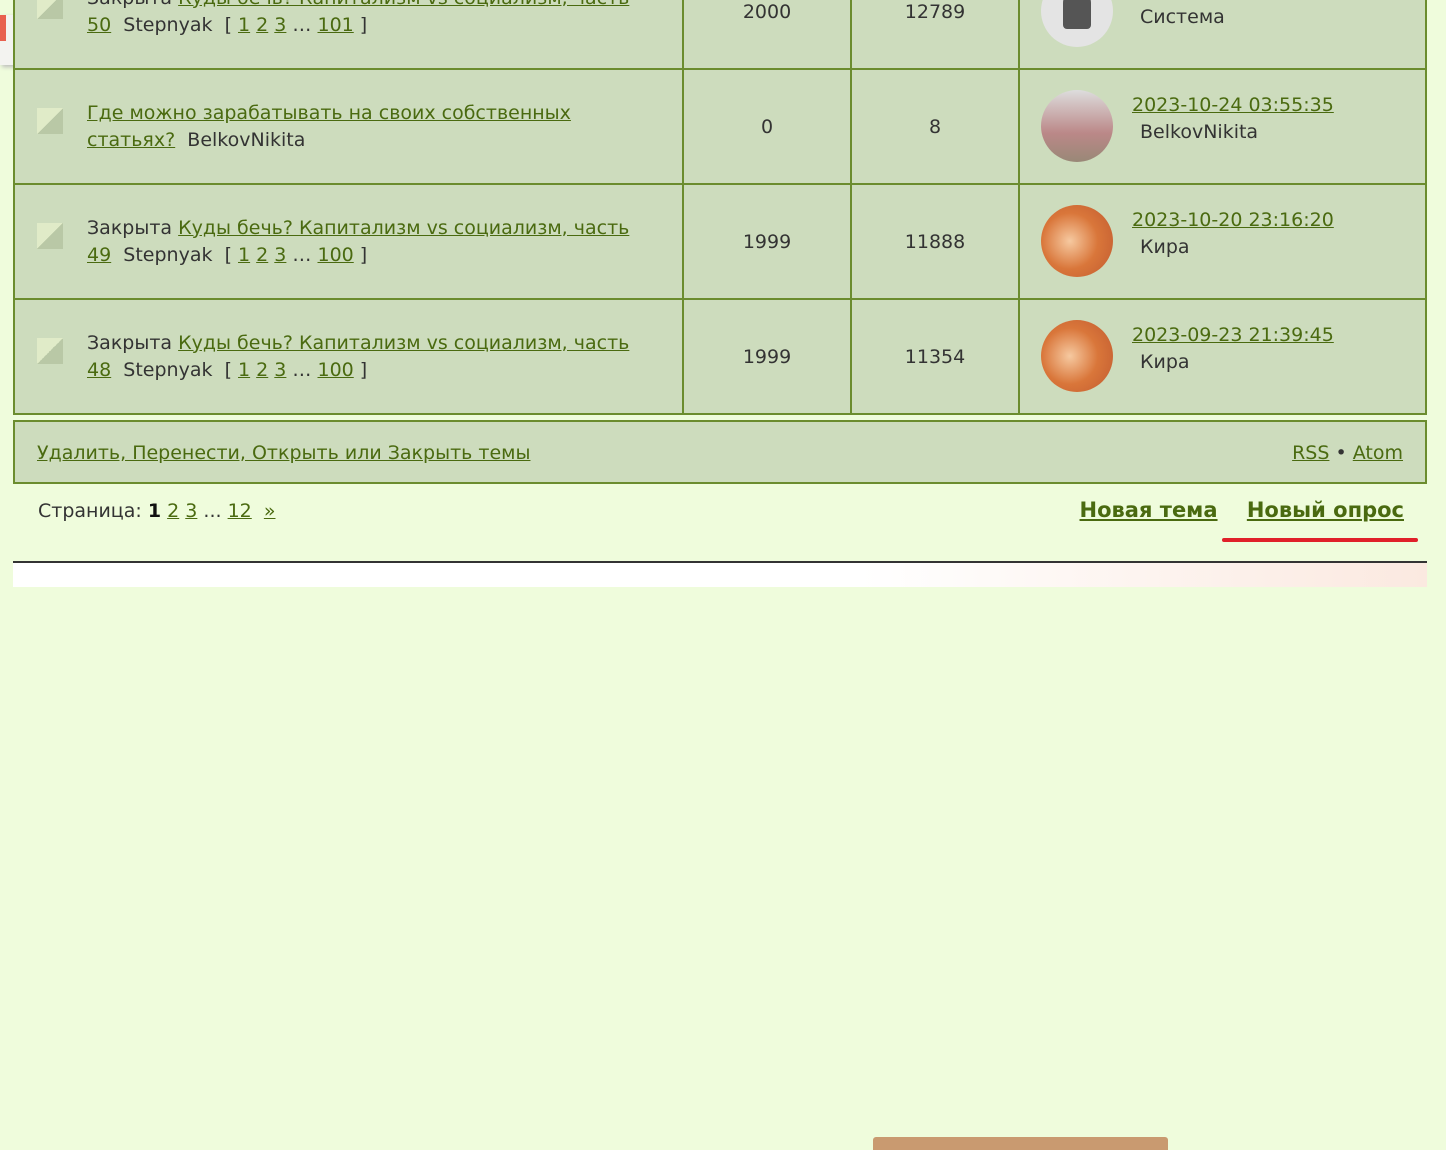 This screenshot has height=1150, width=1446. I want to click on page-link: 3, so click(191, 511).